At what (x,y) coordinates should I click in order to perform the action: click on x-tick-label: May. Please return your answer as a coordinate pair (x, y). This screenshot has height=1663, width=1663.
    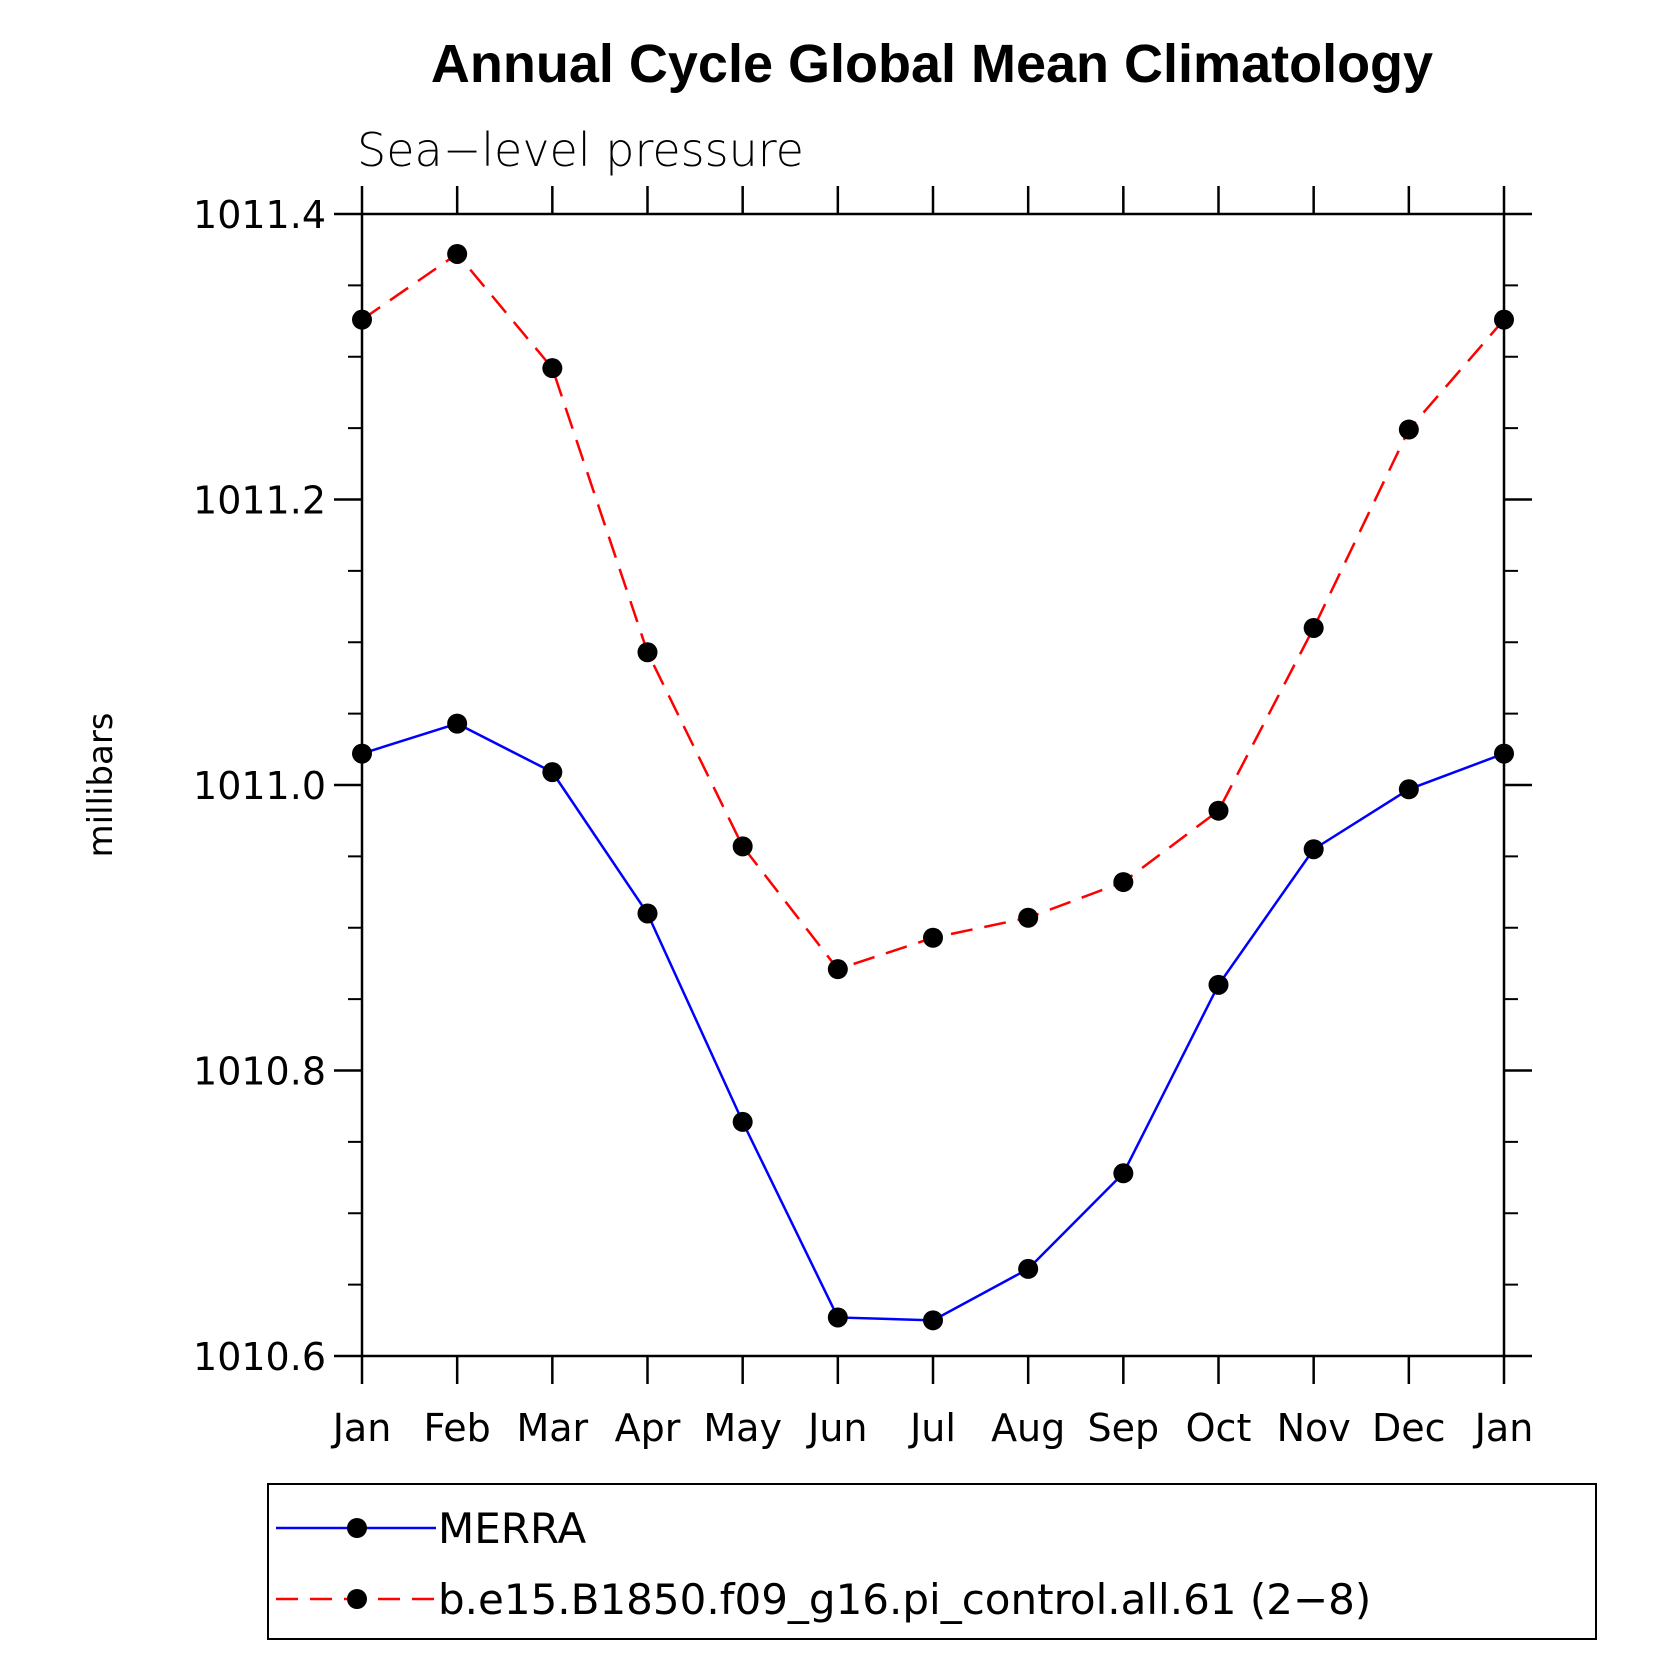
    Looking at the image, I should click on (742, 1428).